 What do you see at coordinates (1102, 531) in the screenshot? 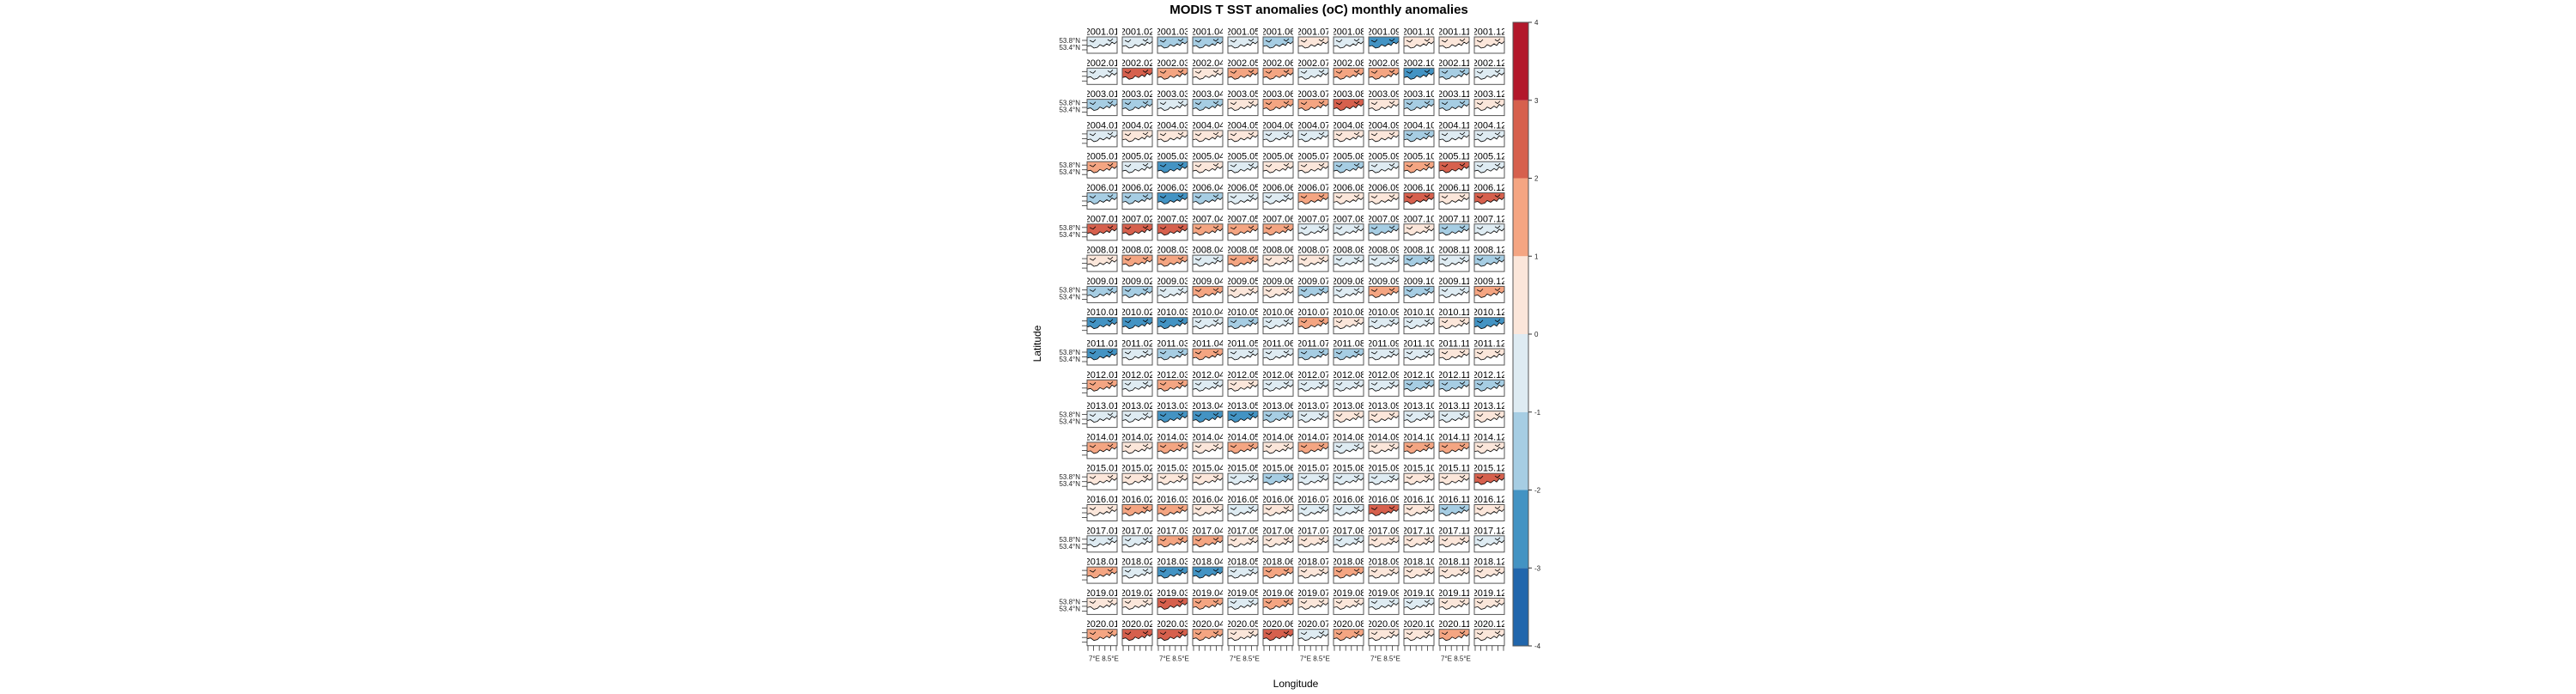
I see `panel-strip-label: 2017.01` at bounding box center [1102, 531].